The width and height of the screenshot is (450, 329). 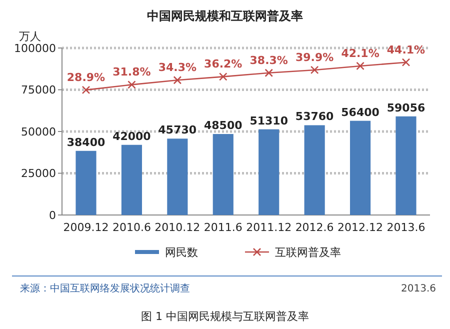 What do you see at coordinates (360, 112) in the screenshot?
I see `data-label: 56400` at bounding box center [360, 112].